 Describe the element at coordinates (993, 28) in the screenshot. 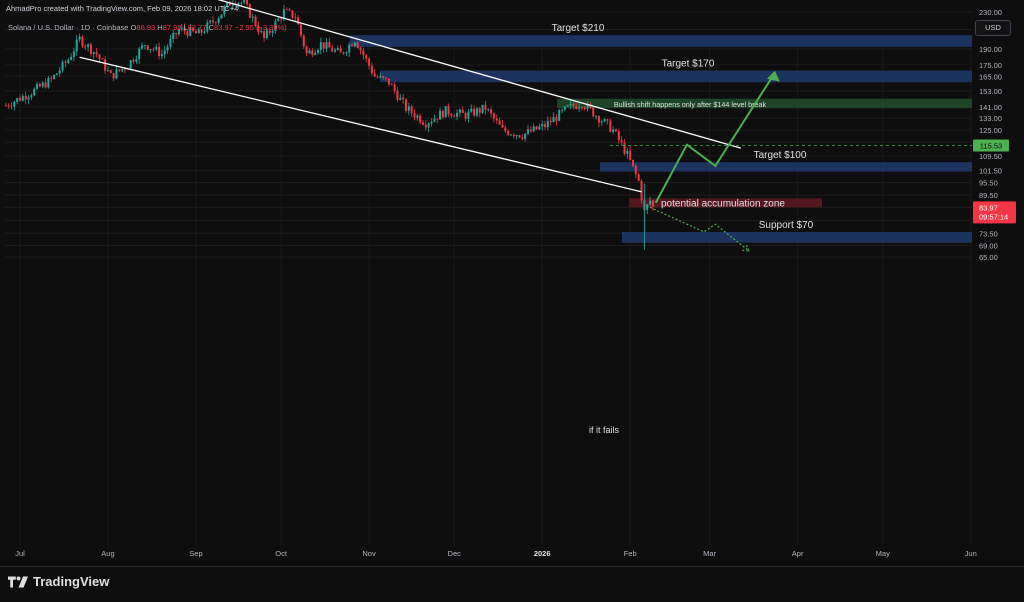

I see `currency-button: USD` at that location.